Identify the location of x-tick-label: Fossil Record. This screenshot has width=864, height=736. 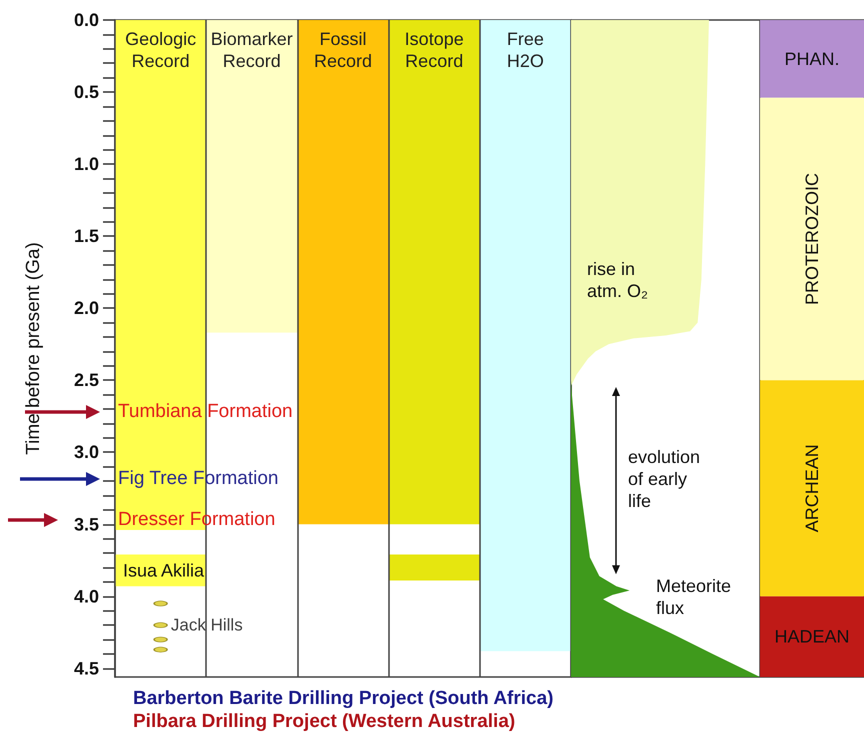
(343, 50).